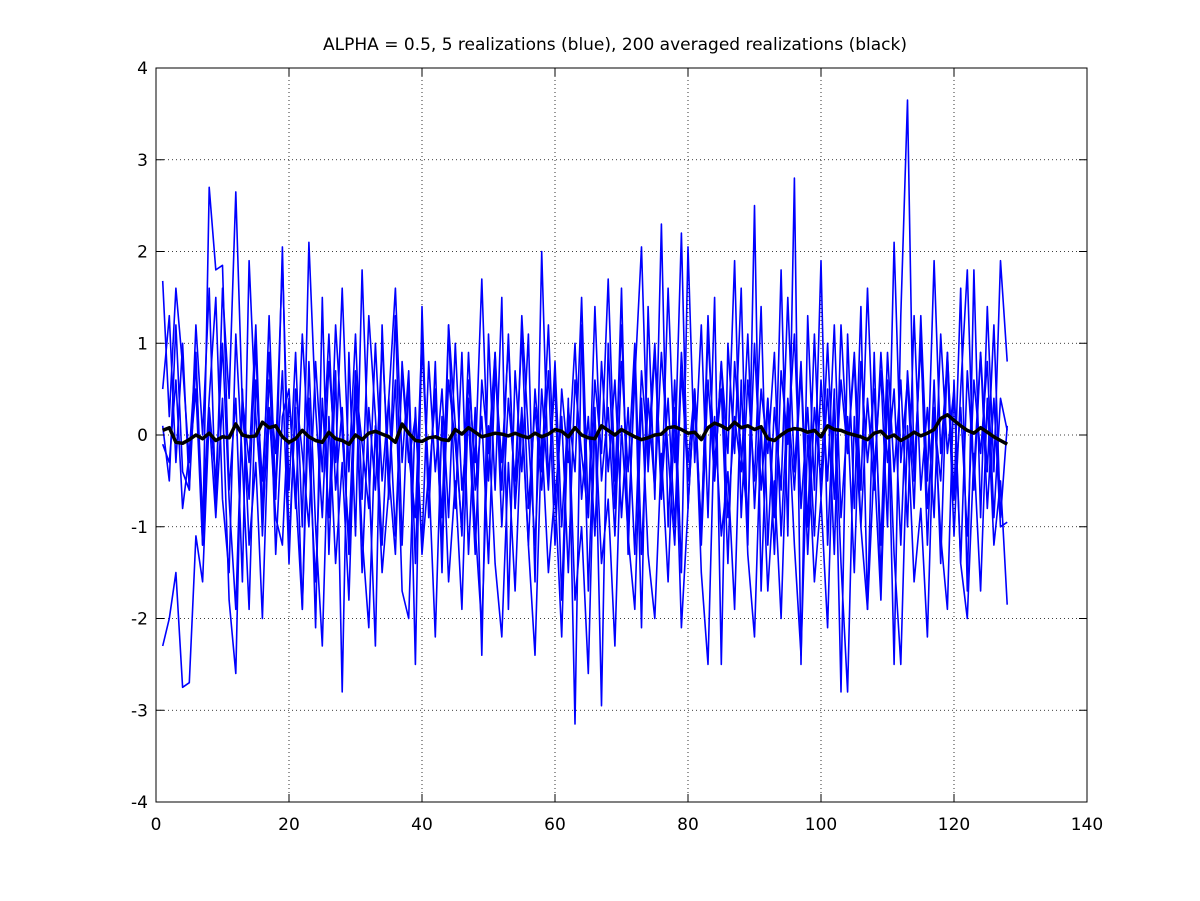  I want to click on x-tick-label: 140, so click(1087, 825).